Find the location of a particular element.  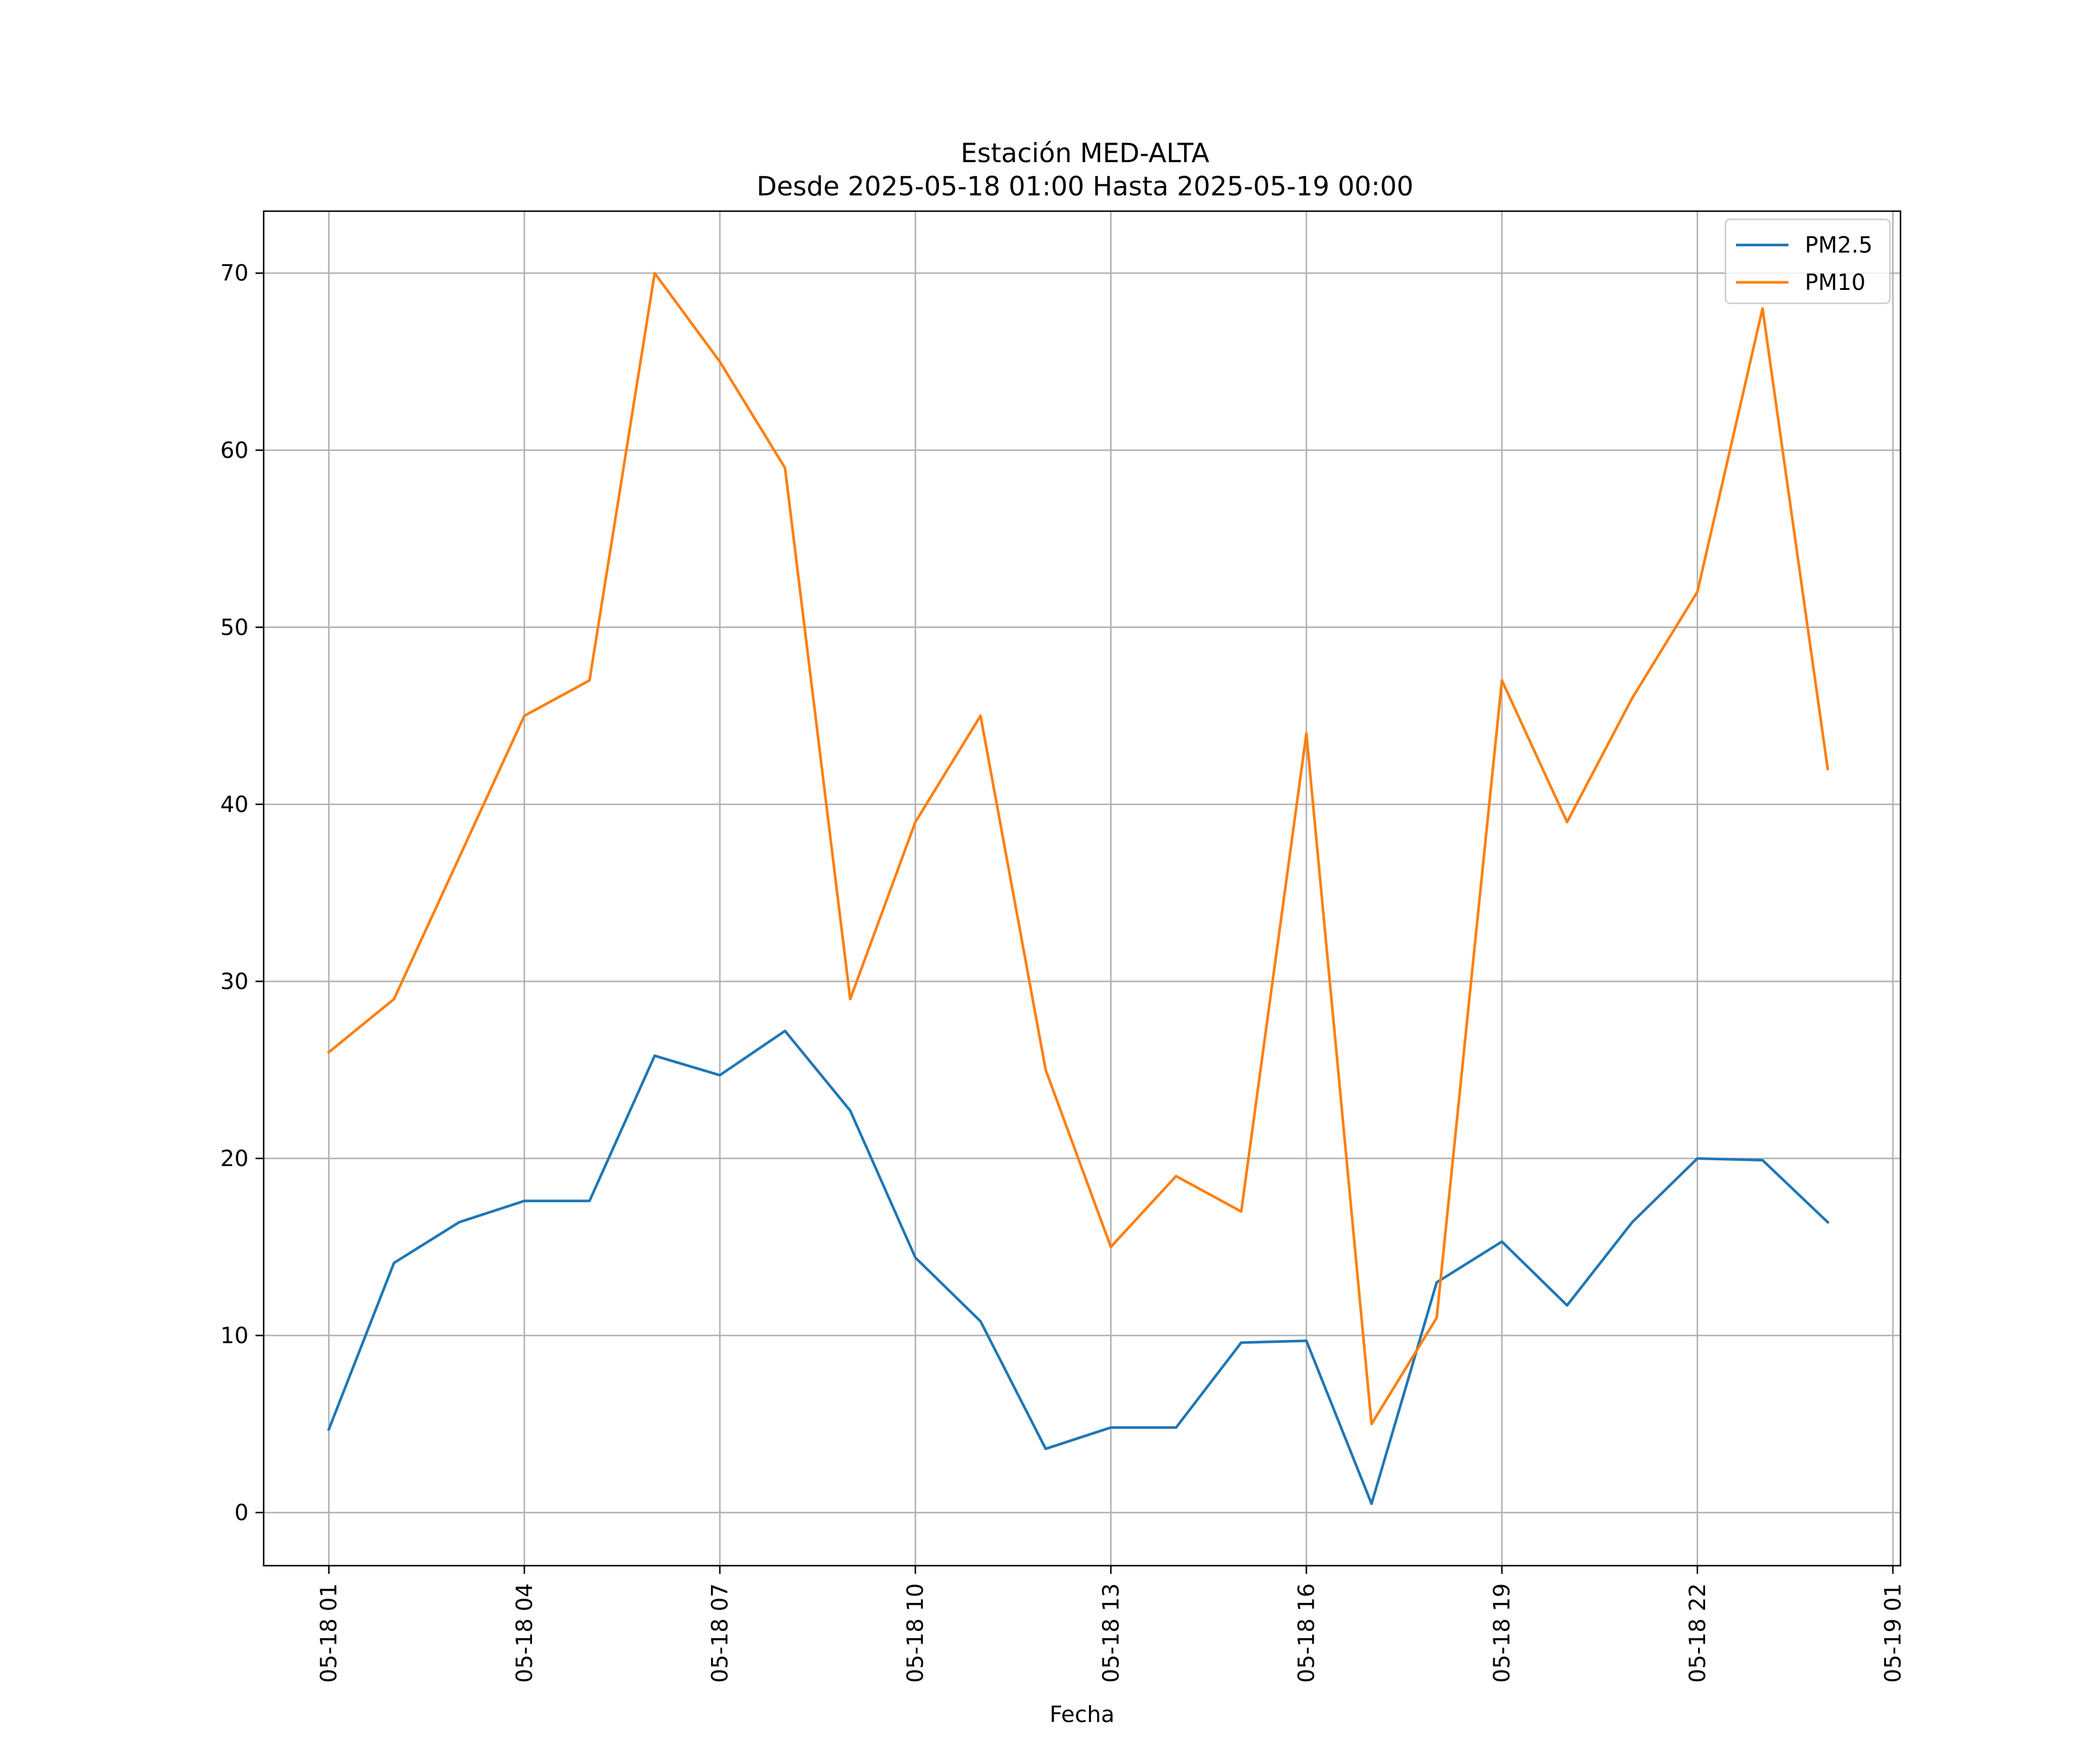

y-tick-label: 50 is located at coordinates (235, 627).